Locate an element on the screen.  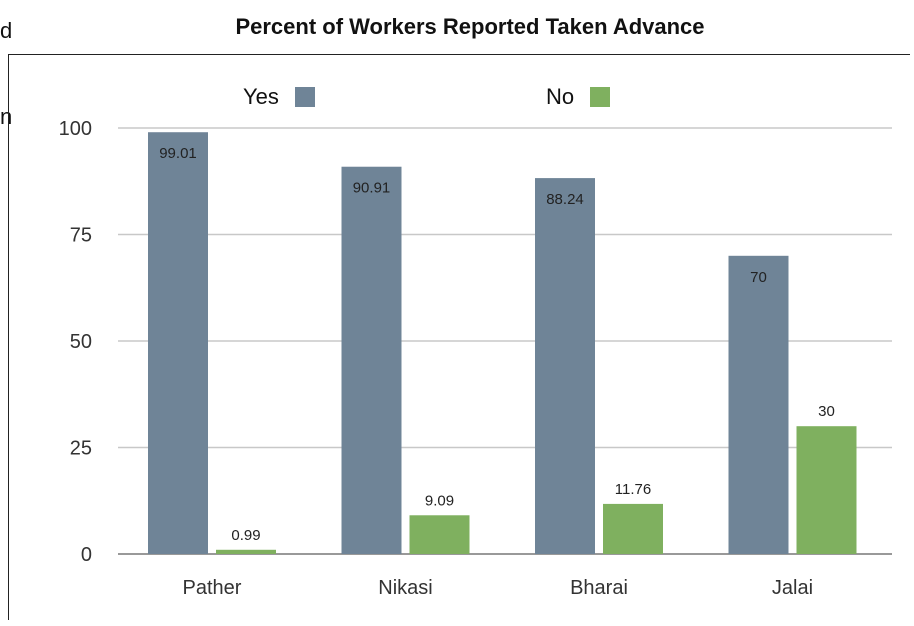
data-label-yes-pather: 99.01 is located at coordinates (178, 153).